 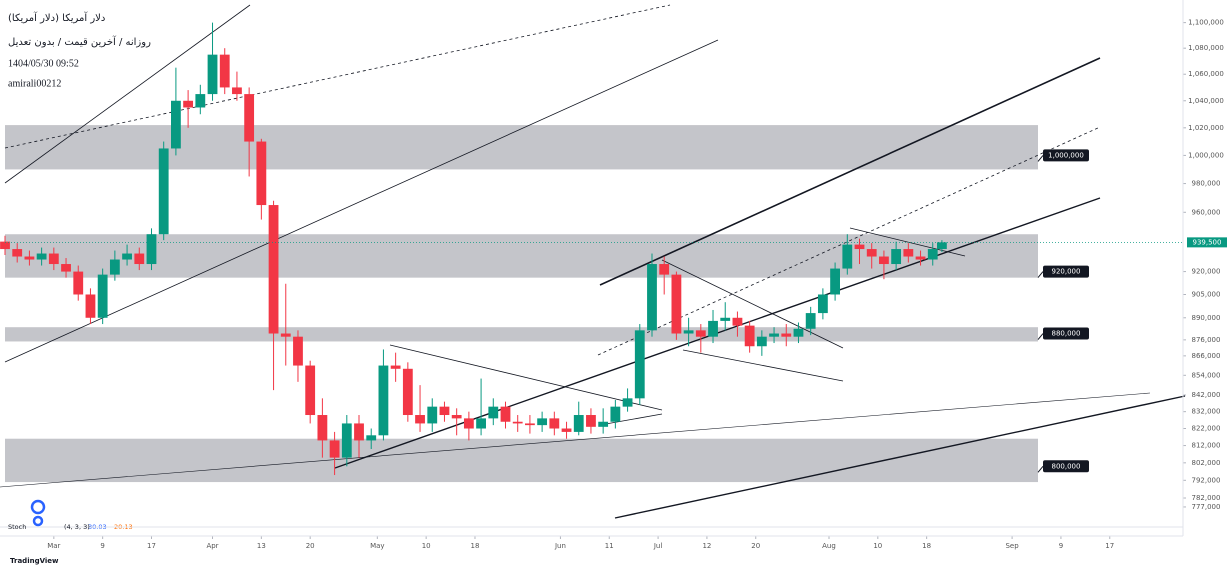 What do you see at coordinates (1206, 375) in the screenshot?
I see `y-tick-label: 854,000` at bounding box center [1206, 375].